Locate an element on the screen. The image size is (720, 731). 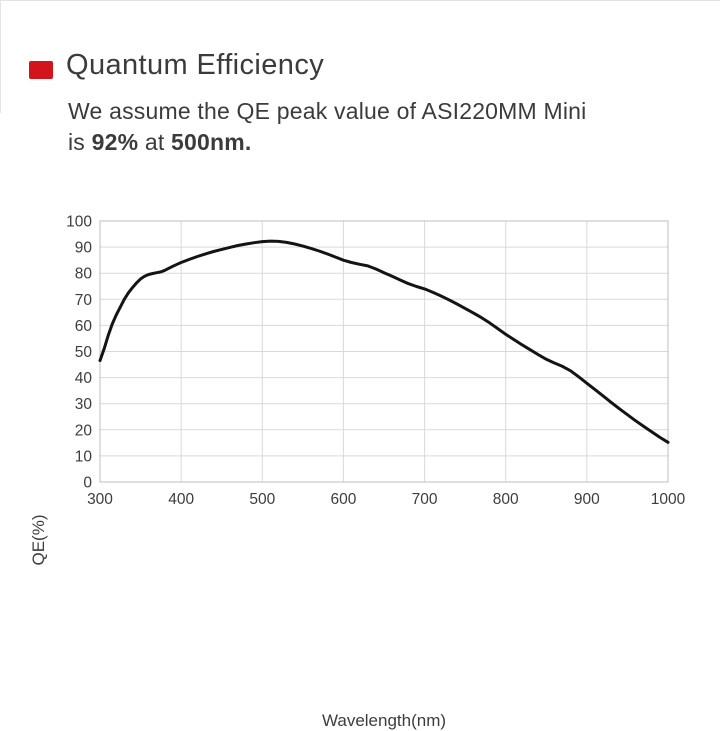
description-text: at is located at coordinates (155, 142).